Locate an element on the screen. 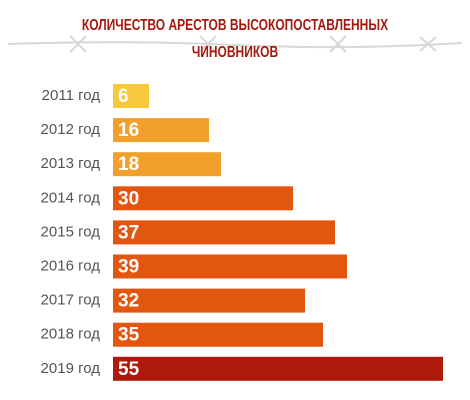  y-tick-label: 2013 год is located at coordinates (71, 163).